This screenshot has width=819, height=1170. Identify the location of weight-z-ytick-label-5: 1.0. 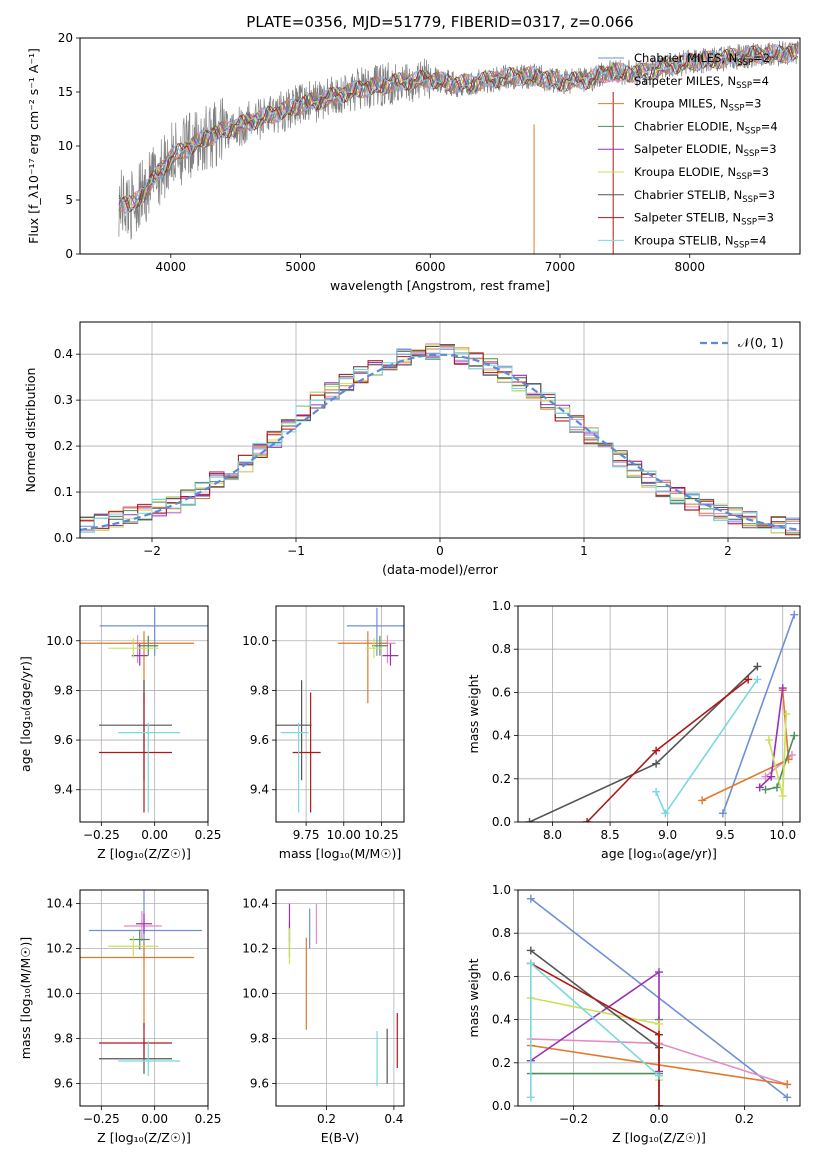
(501, 890).